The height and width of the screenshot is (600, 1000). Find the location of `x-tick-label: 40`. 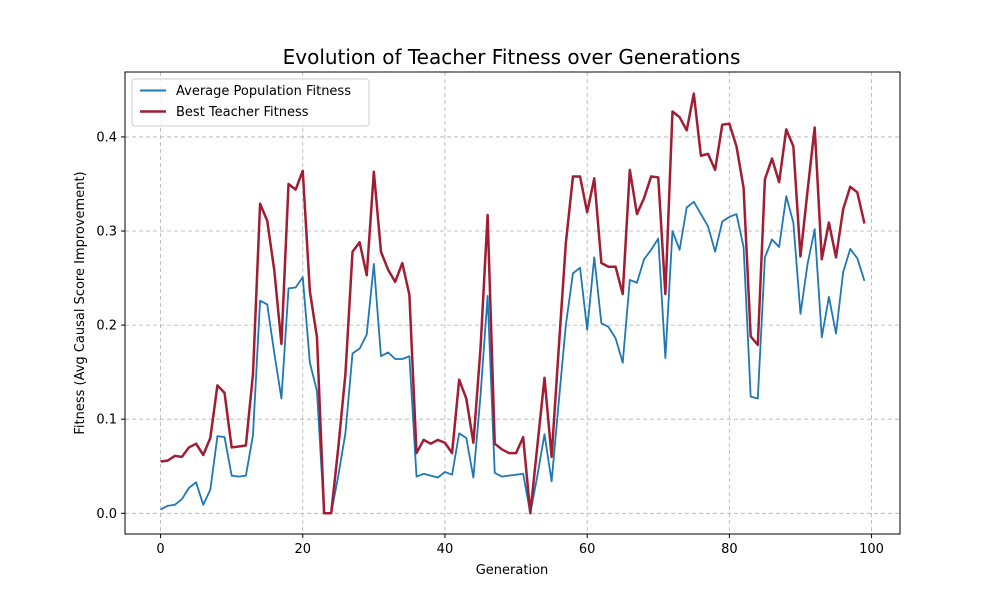

x-tick-label: 40 is located at coordinates (445, 549).